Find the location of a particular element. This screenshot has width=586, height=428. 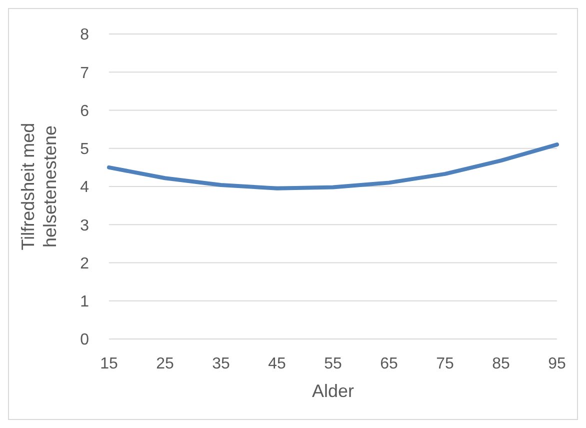

x-tick-label: 45 is located at coordinates (277, 363).